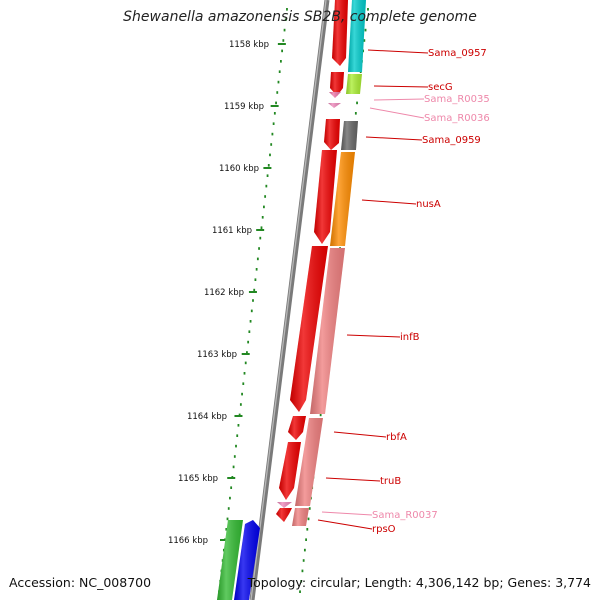 The height and width of the screenshot is (600, 600). I want to click on ruler-label: 1165 kbp, so click(198, 479).